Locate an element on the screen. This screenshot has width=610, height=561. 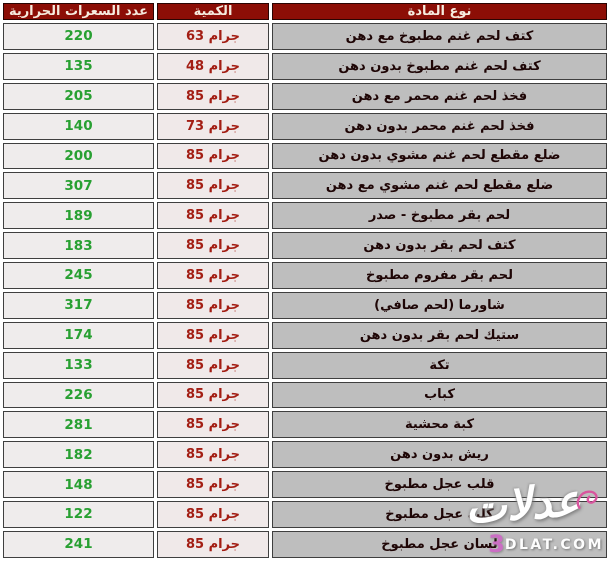
material-name: ضلع مقطع لحم غنم مشوي مع دهن is located at coordinates (439, 186).